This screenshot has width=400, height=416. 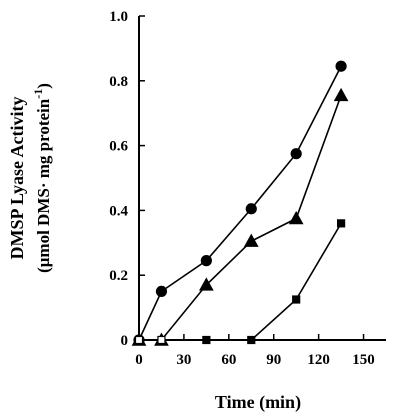 What do you see at coordinates (228, 360) in the screenshot?
I see `x-tick-label: 60` at bounding box center [228, 360].